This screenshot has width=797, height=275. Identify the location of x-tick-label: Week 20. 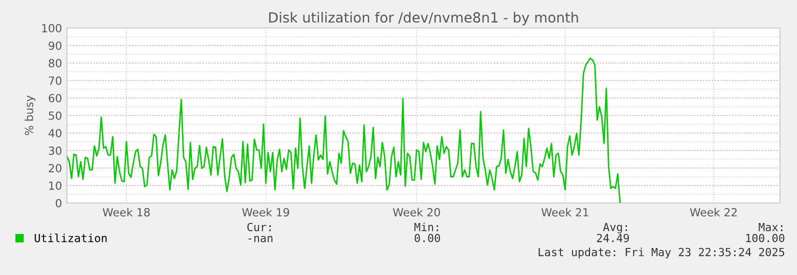
(416, 212).